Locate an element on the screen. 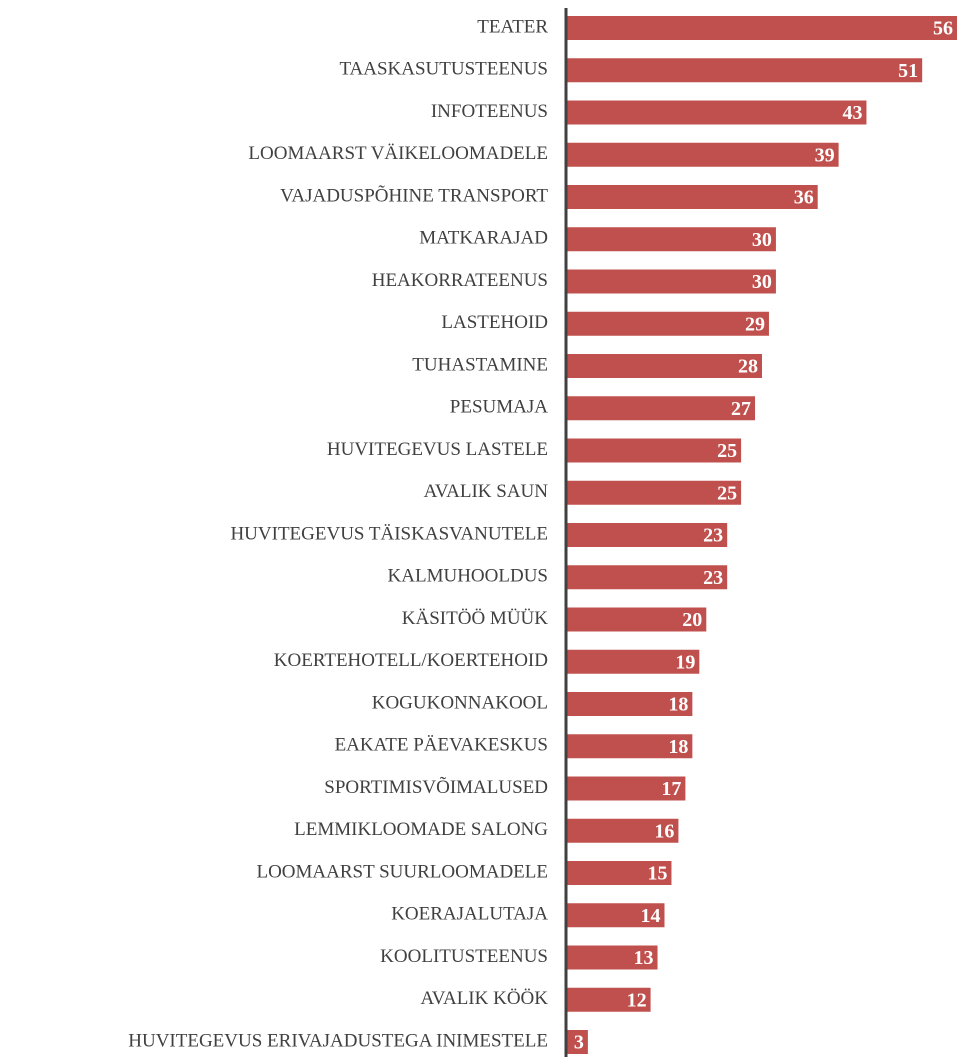  category-label: VAJADUSPÕHINE TRANSPORT is located at coordinates (414, 195).